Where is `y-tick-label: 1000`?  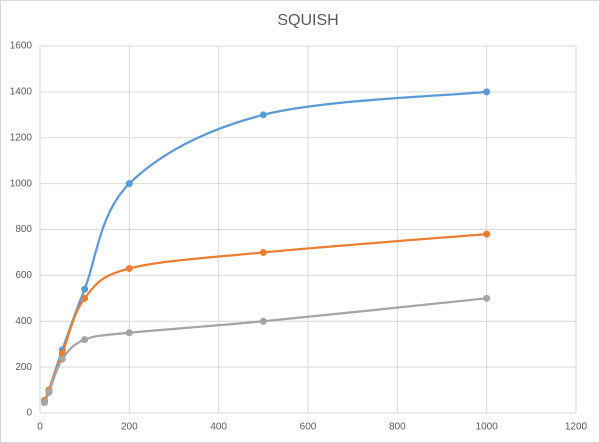 y-tick-label: 1000 is located at coordinates (21, 183).